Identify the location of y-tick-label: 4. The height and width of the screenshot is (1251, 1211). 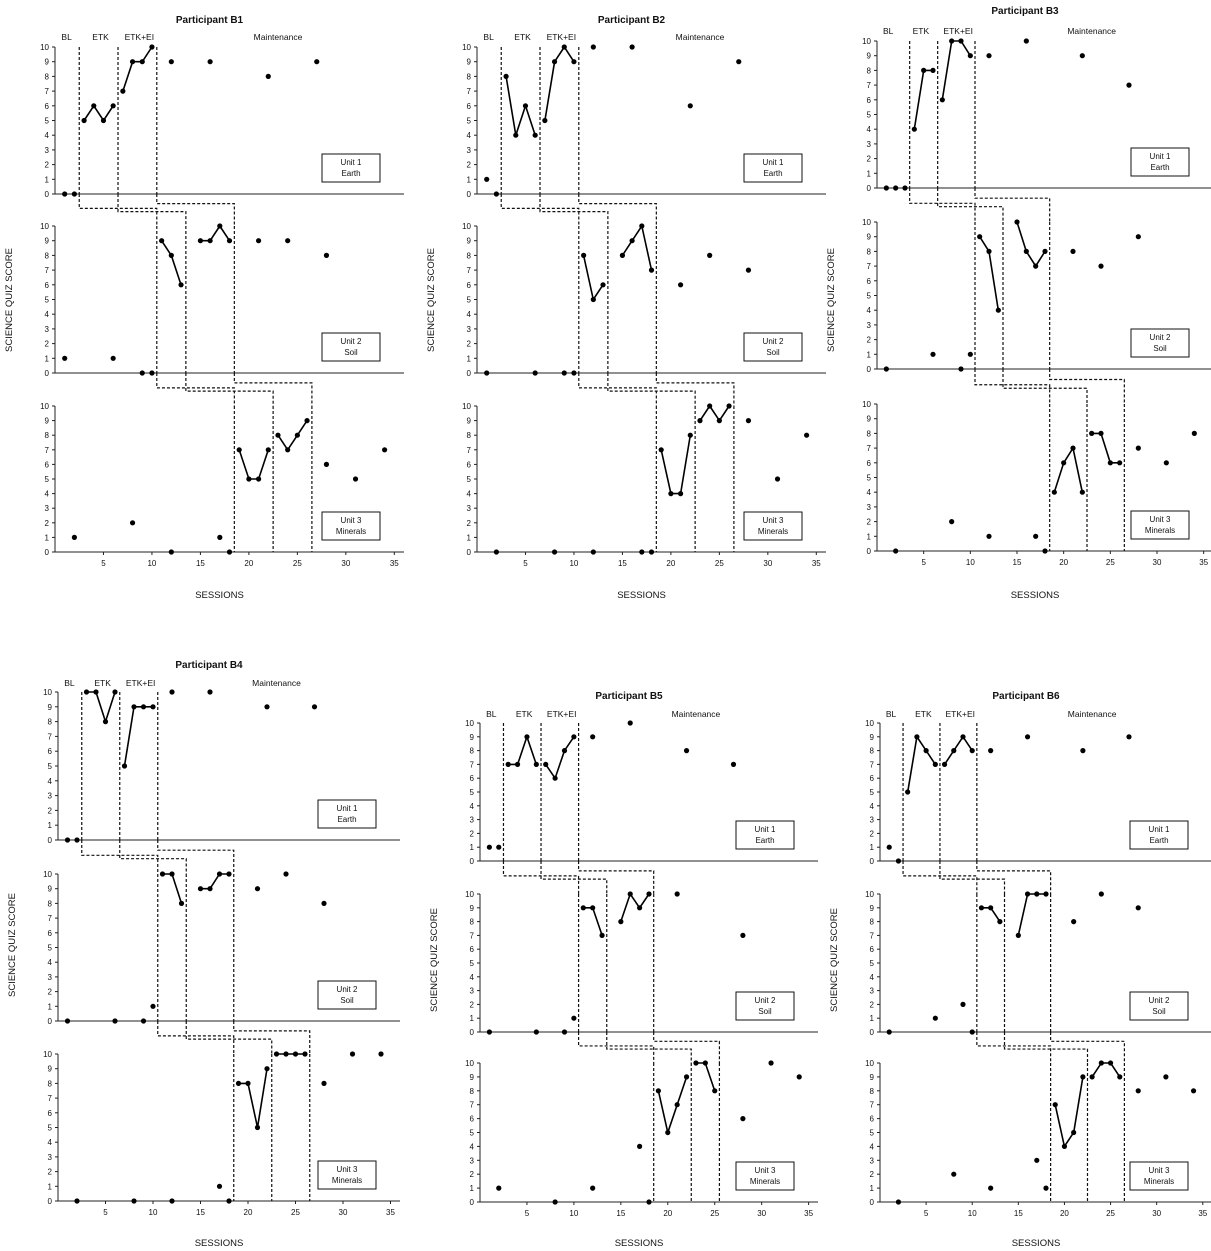
(50, 781).